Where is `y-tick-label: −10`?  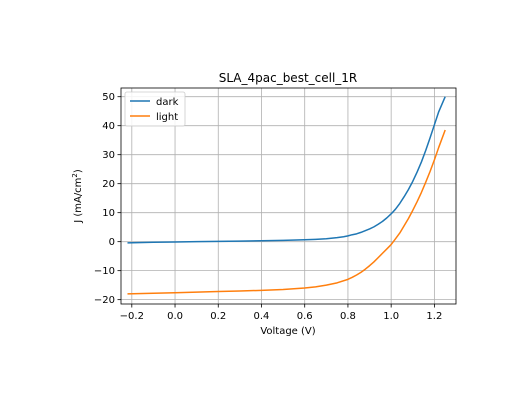
y-tick-label: −10 is located at coordinates (104, 271).